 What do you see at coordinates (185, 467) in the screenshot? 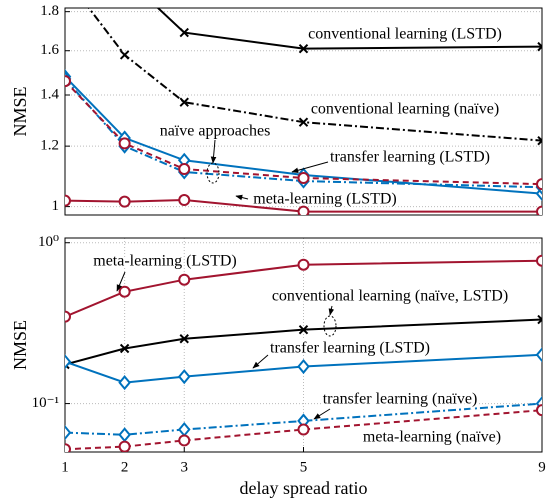
I see `x-tick-label: 3` at bounding box center [185, 467].